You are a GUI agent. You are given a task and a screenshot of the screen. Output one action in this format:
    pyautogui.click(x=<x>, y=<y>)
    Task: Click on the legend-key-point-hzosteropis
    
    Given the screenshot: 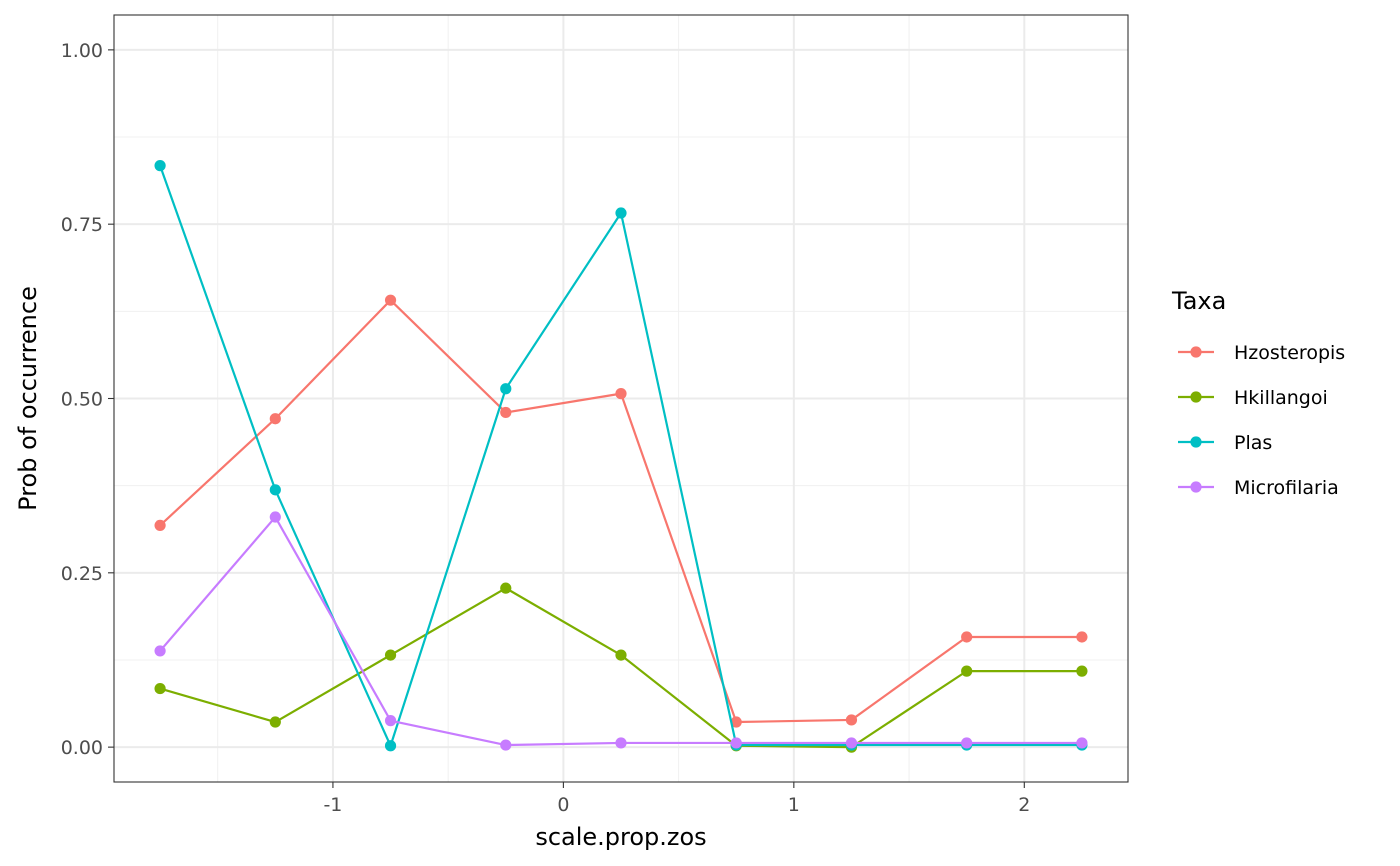 What is the action you would take?
    pyautogui.click(x=1196, y=352)
    